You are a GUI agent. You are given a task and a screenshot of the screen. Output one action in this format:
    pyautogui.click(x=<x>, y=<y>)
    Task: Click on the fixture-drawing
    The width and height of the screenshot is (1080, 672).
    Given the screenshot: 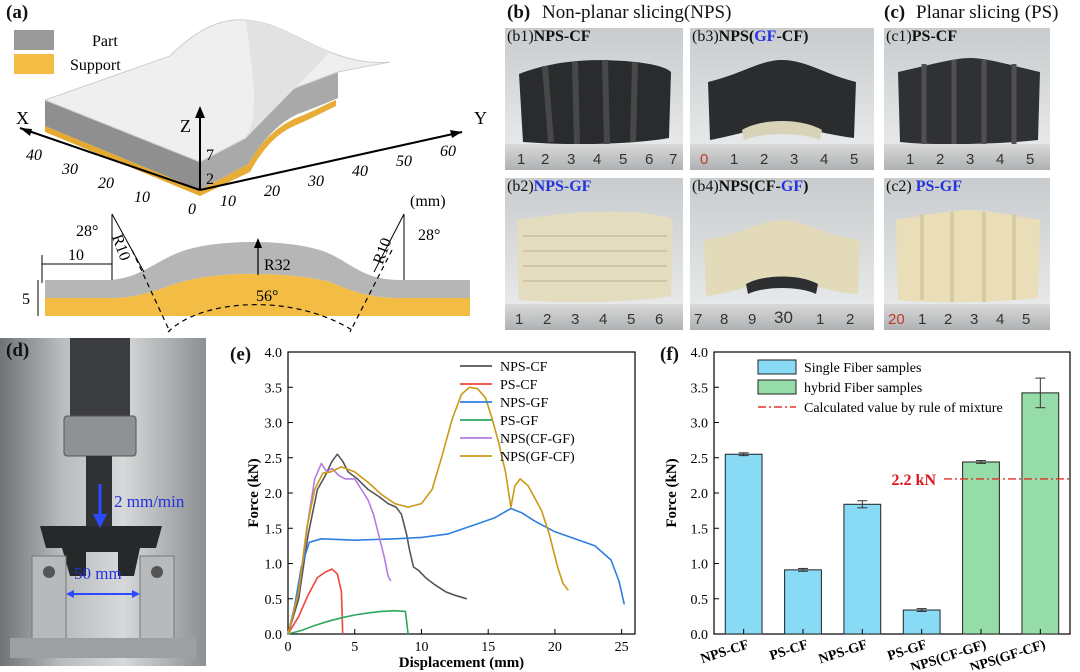 What is the action you would take?
    pyautogui.click(x=103, y=498)
    